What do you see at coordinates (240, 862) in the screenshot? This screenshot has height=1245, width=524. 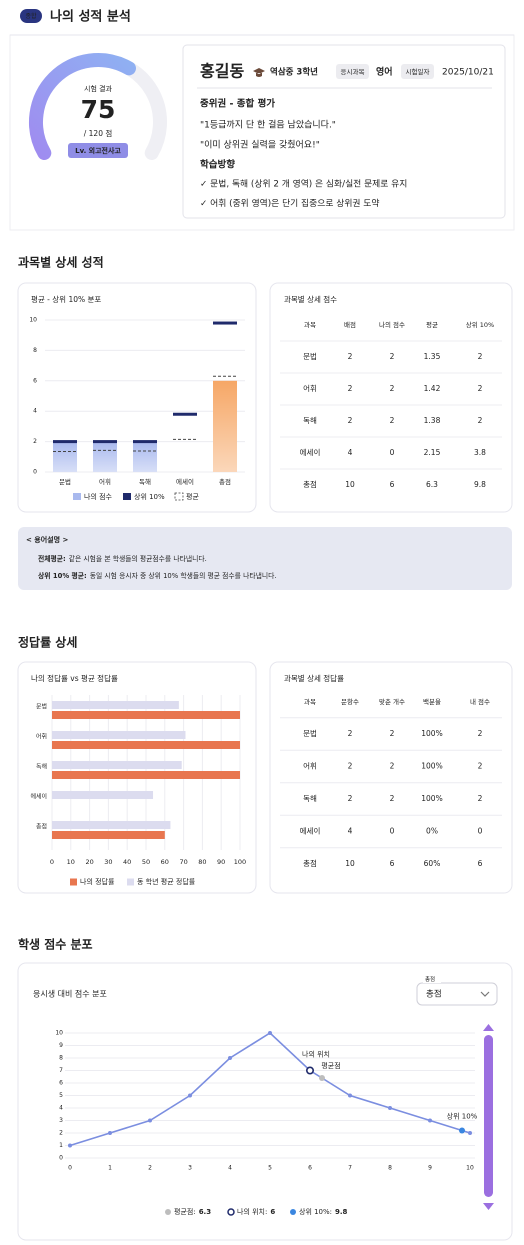 I see `x-tick-label: 100` at bounding box center [240, 862].